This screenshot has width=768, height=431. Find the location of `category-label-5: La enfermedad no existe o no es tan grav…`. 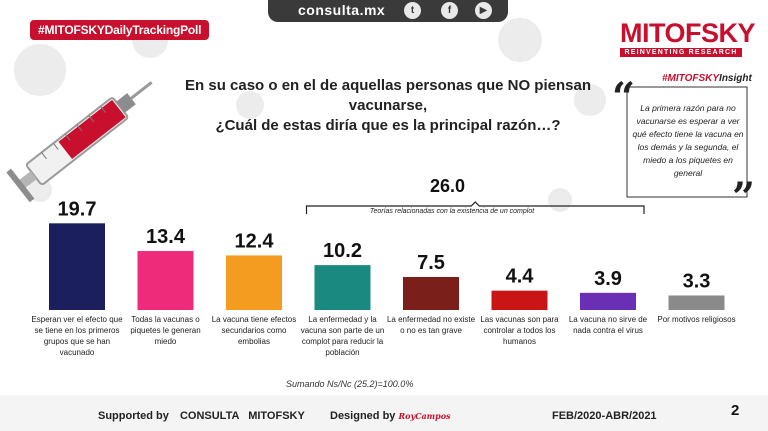

category-label-5: La enfermedad no existe o no es tan grav… is located at coordinates (431, 325).